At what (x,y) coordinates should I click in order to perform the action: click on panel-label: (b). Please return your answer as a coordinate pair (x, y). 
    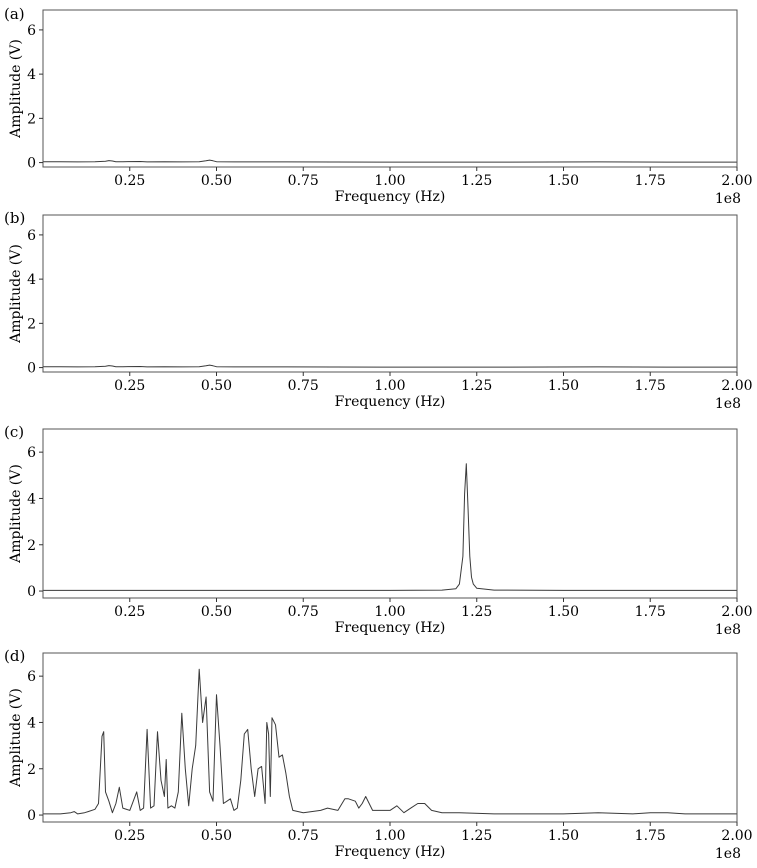
    Looking at the image, I should click on (14, 218).